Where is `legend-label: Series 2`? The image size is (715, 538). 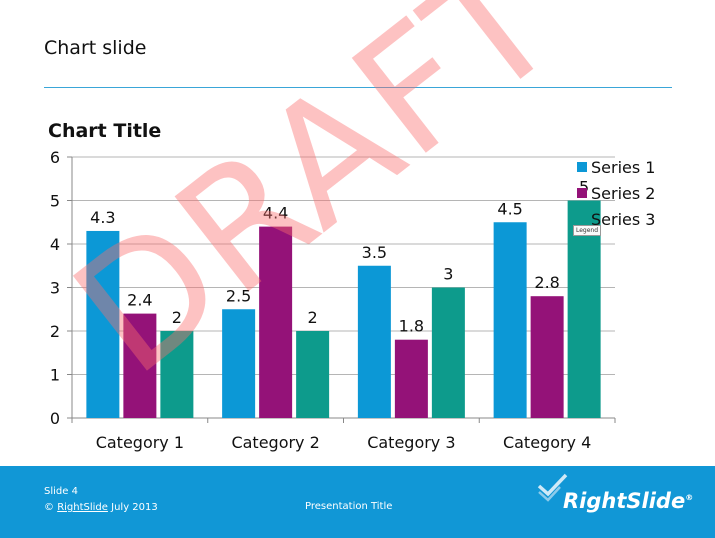
legend-label: Series 2 is located at coordinates (623, 193).